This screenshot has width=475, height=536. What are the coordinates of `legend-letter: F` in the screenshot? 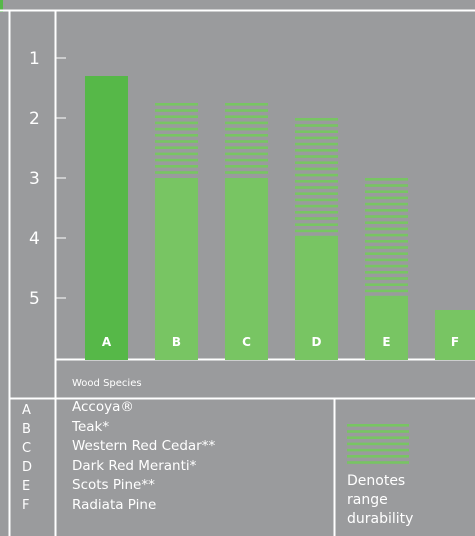 It's located at (26, 505).